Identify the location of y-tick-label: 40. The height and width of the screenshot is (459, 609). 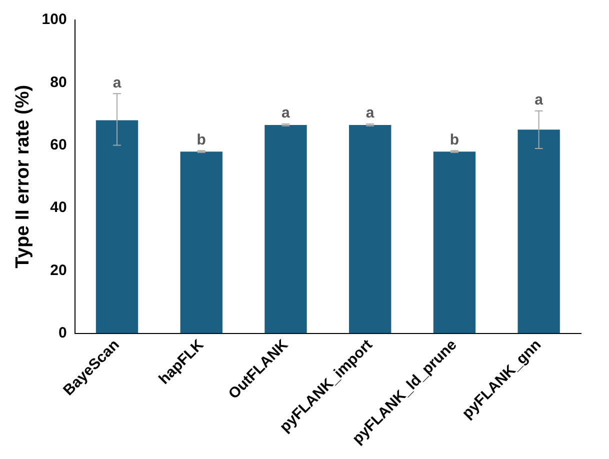
(58, 207).